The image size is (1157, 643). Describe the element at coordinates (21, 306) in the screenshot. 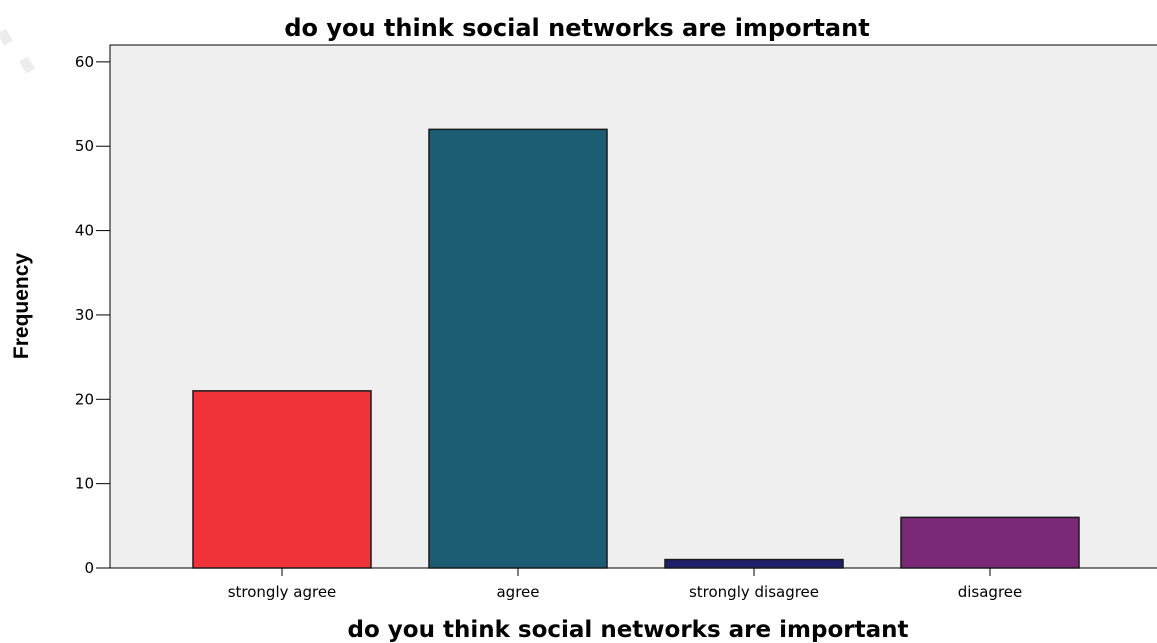

I see `y-axis-label: Frequency` at that location.